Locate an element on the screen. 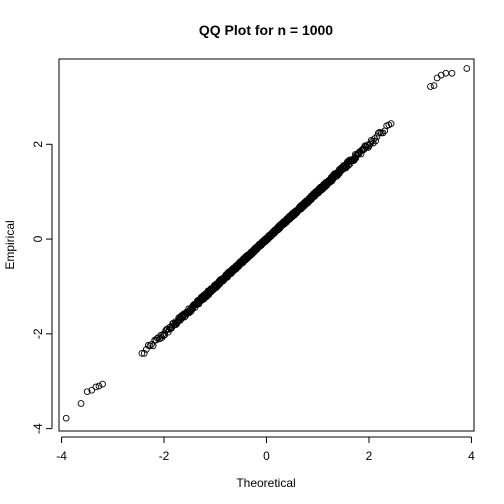 The height and width of the screenshot is (504, 504). y-tick-label: 0 is located at coordinates (38, 238).